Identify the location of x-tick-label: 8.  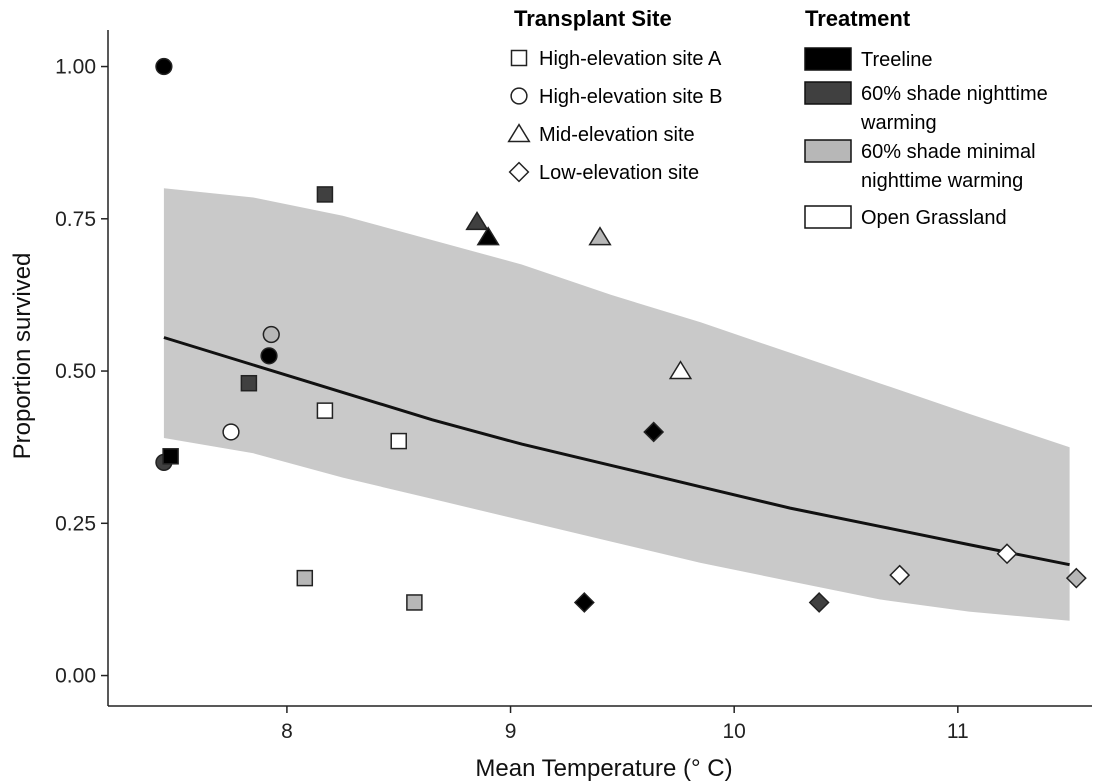
(287, 731).